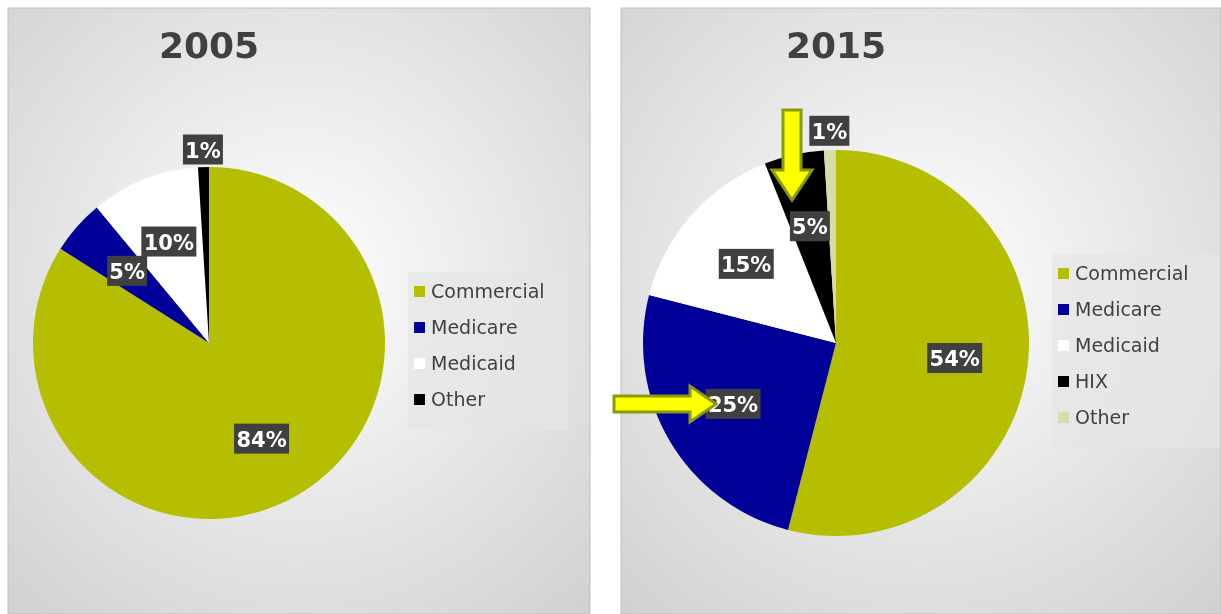  What do you see at coordinates (1091, 381) in the screenshot?
I see `legend-label: HIX` at bounding box center [1091, 381].